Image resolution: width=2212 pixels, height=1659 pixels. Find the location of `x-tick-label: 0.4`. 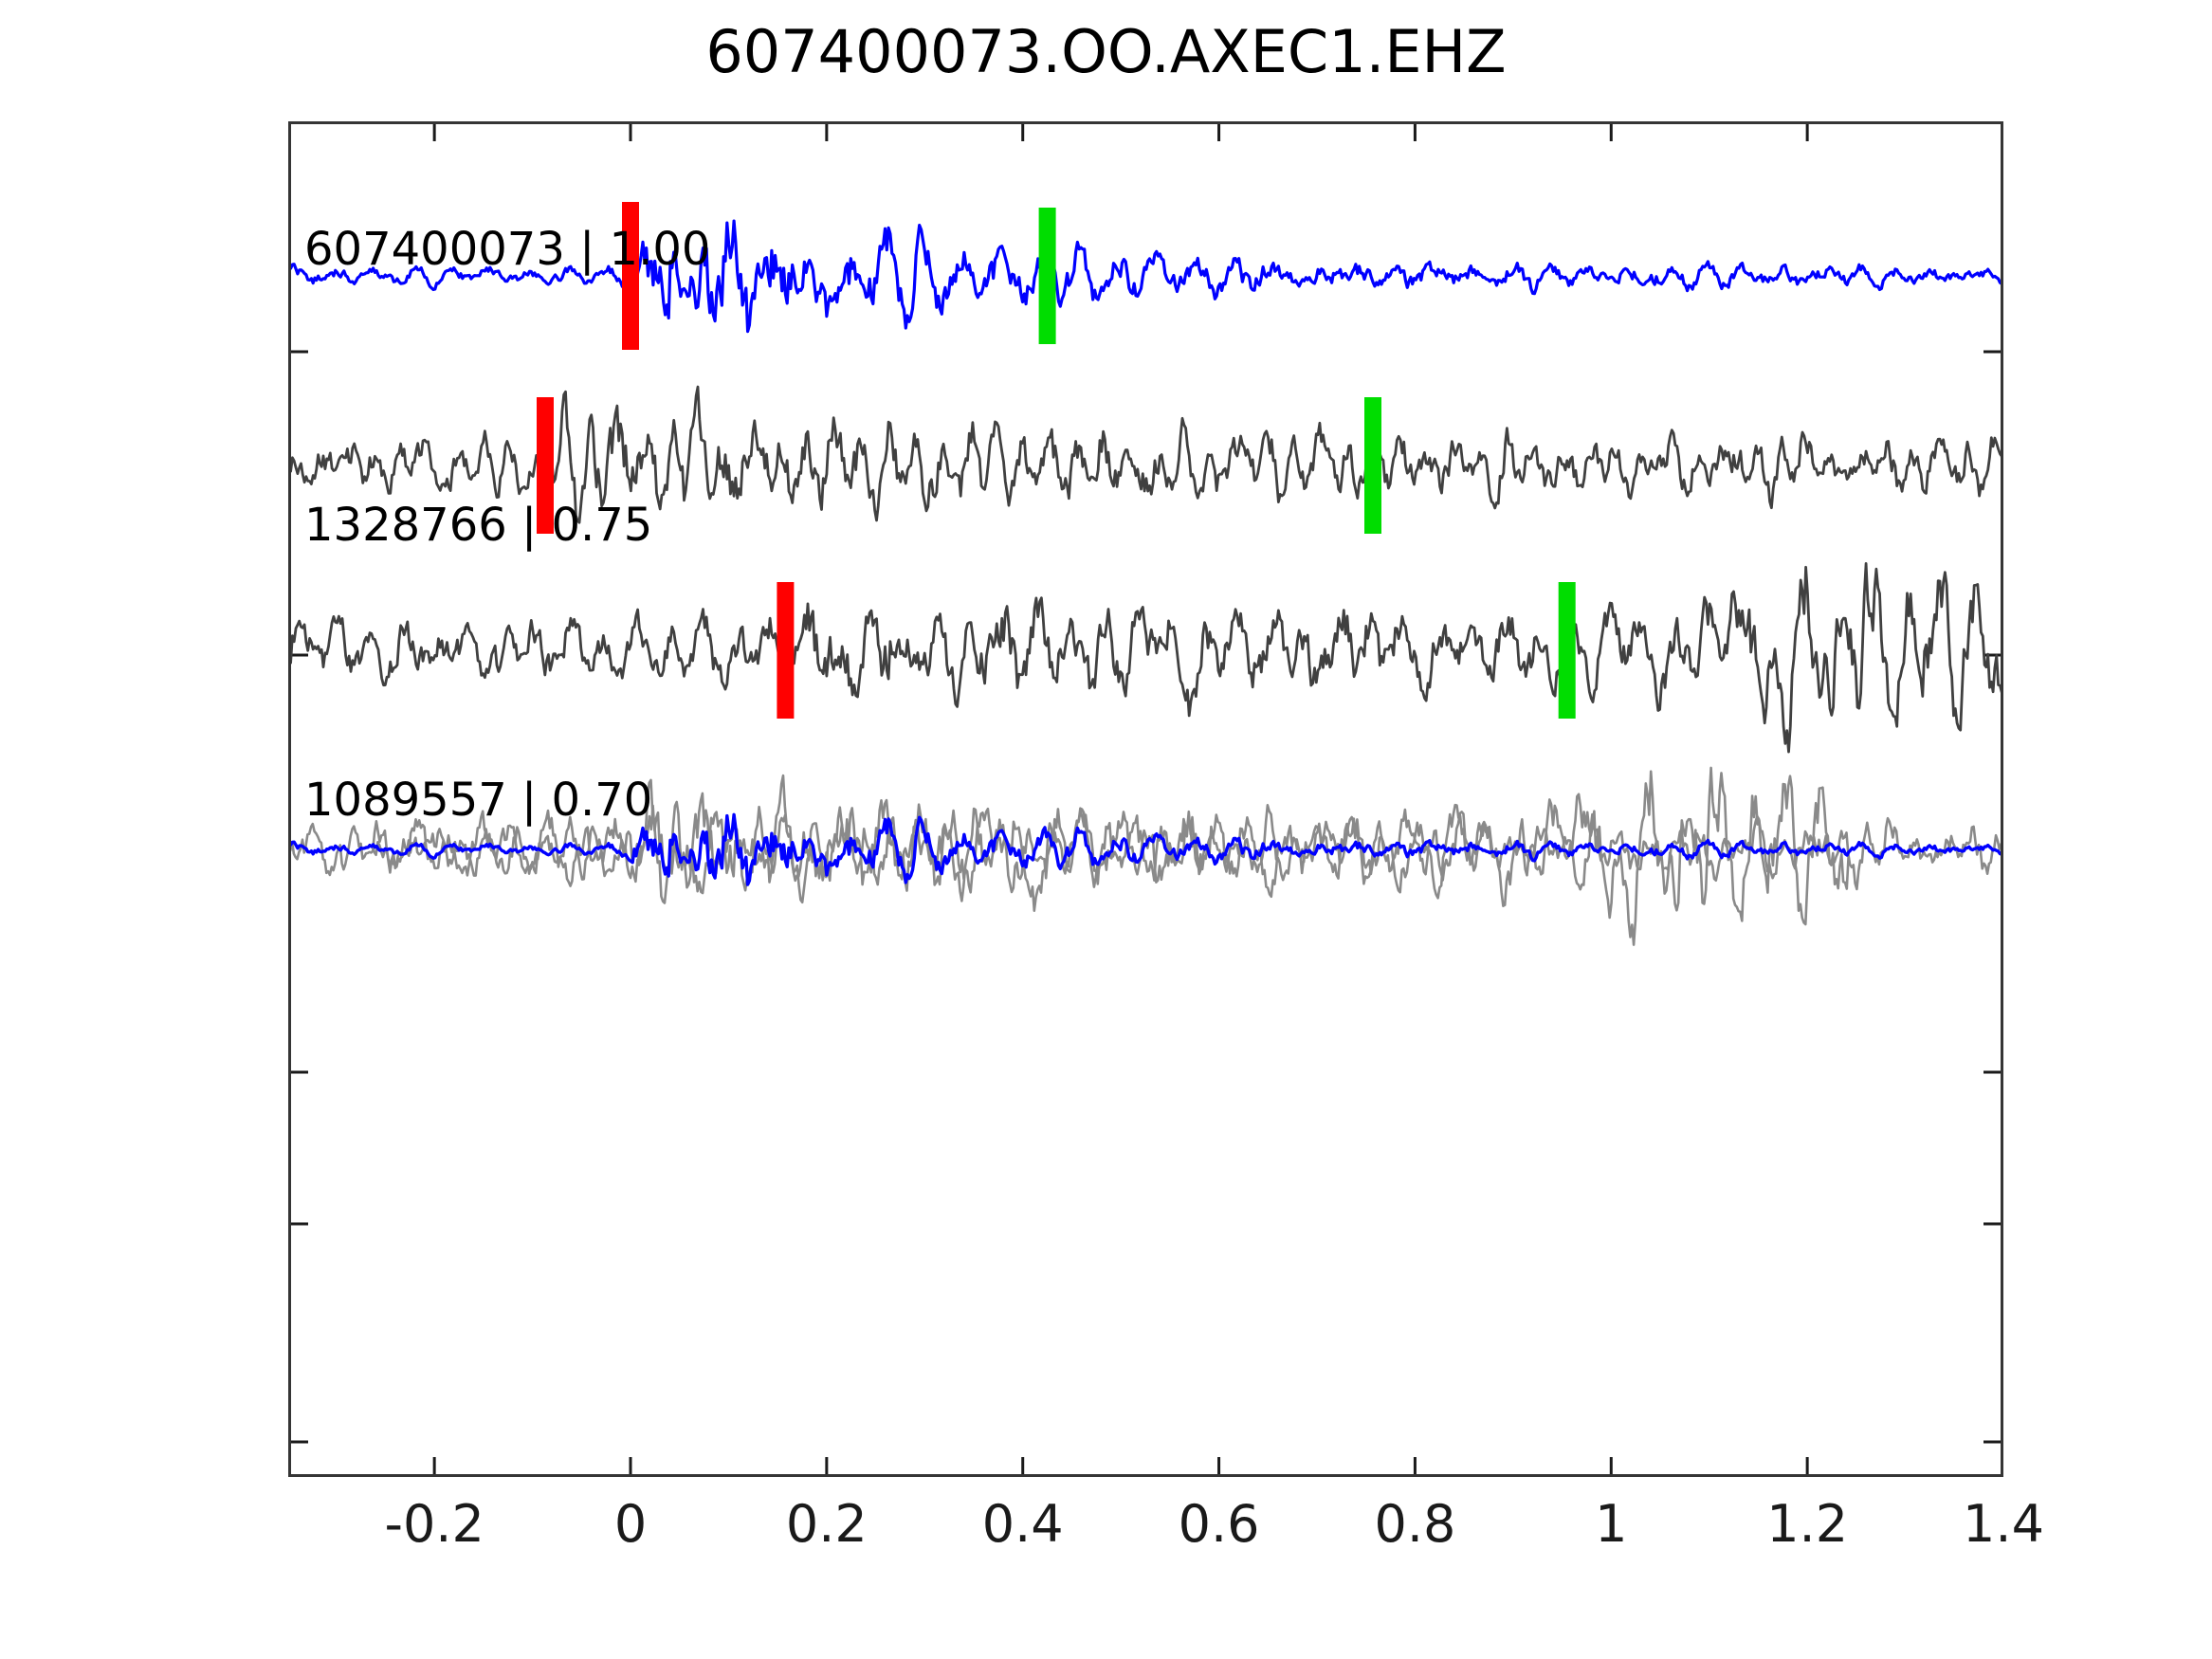

x-tick-label: 0.4 is located at coordinates (1022, 1524).